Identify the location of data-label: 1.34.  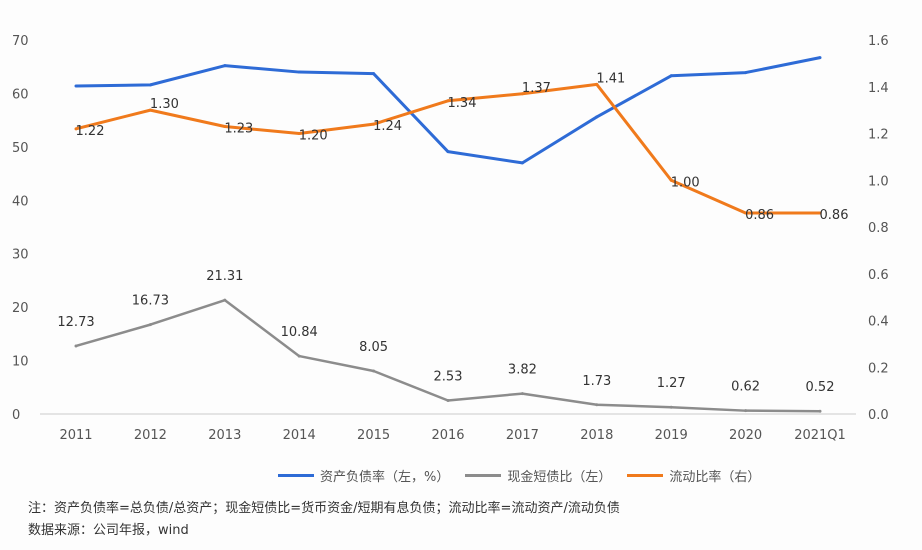
(462, 103).